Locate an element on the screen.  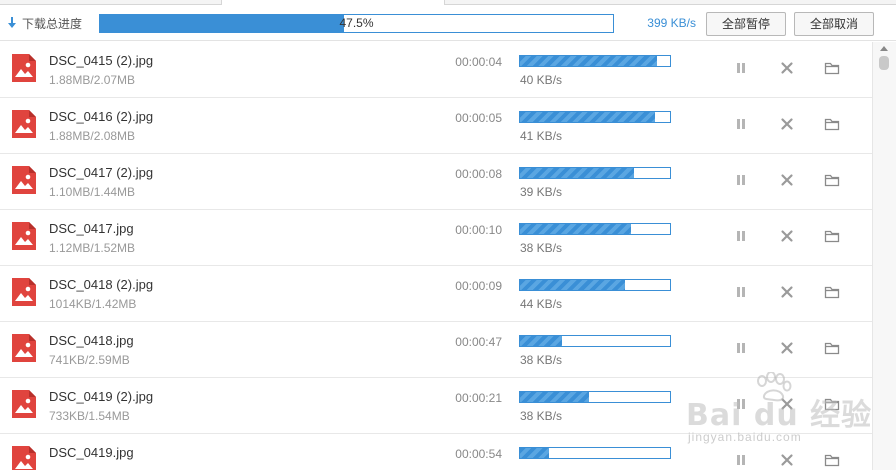
remaining-time: 00:00:47 is located at coordinates (478, 342).